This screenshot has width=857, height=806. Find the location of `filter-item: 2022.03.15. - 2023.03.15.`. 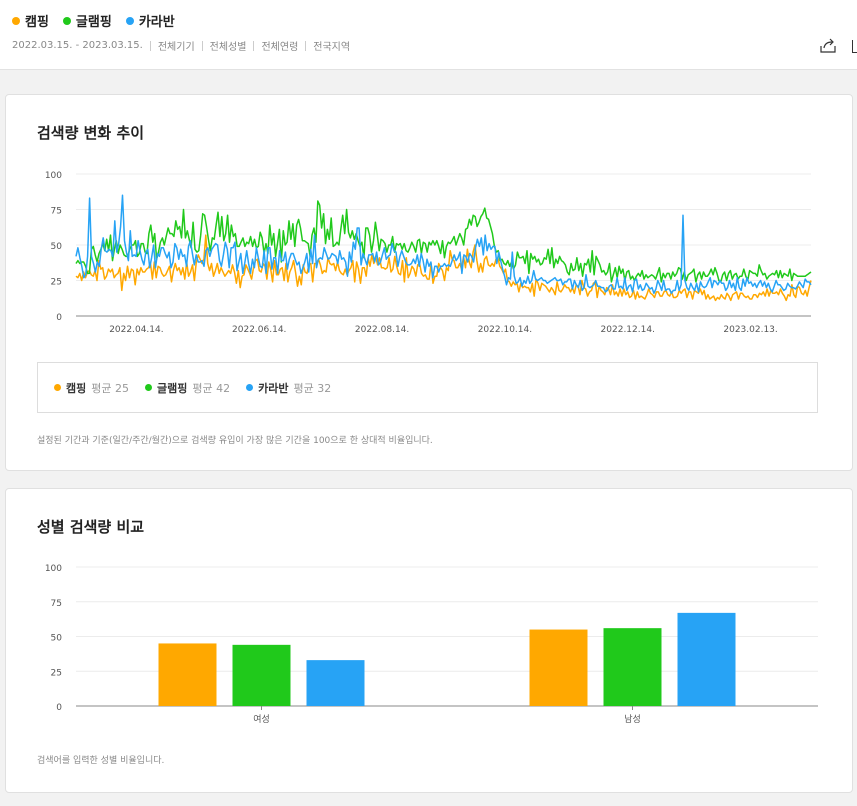

filter-item: 2022.03.15. - 2023.03.15. is located at coordinates (77, 45).